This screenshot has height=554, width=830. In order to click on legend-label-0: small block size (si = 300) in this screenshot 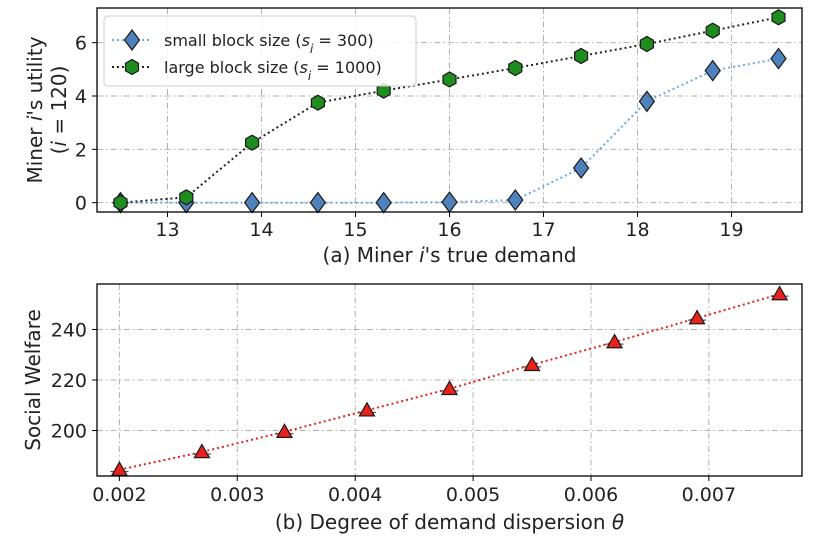, I will do `click(269, 43)`.